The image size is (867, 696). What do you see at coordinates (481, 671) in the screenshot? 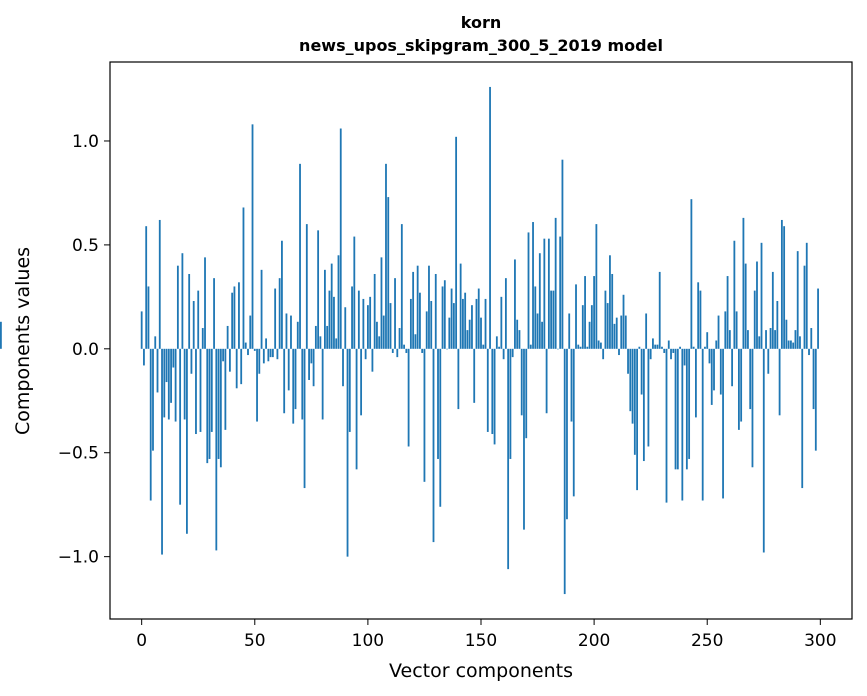
I see `x-axis-label: Vector components` at bounding box center [481, 671].